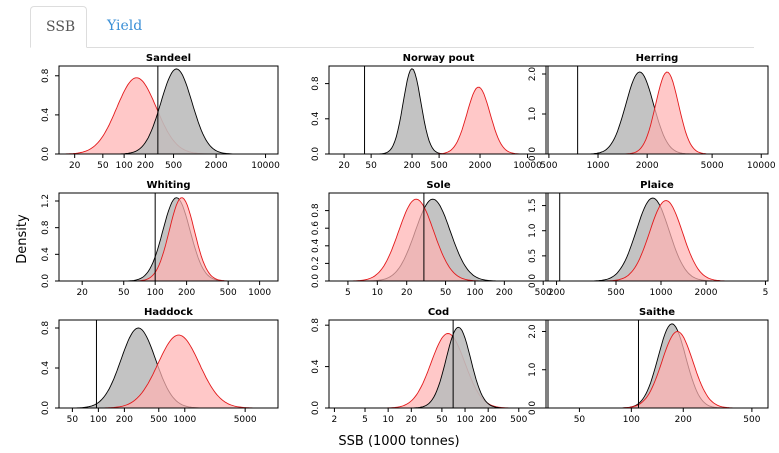  I want to click on sole-panel-frame, so click(438, 237).